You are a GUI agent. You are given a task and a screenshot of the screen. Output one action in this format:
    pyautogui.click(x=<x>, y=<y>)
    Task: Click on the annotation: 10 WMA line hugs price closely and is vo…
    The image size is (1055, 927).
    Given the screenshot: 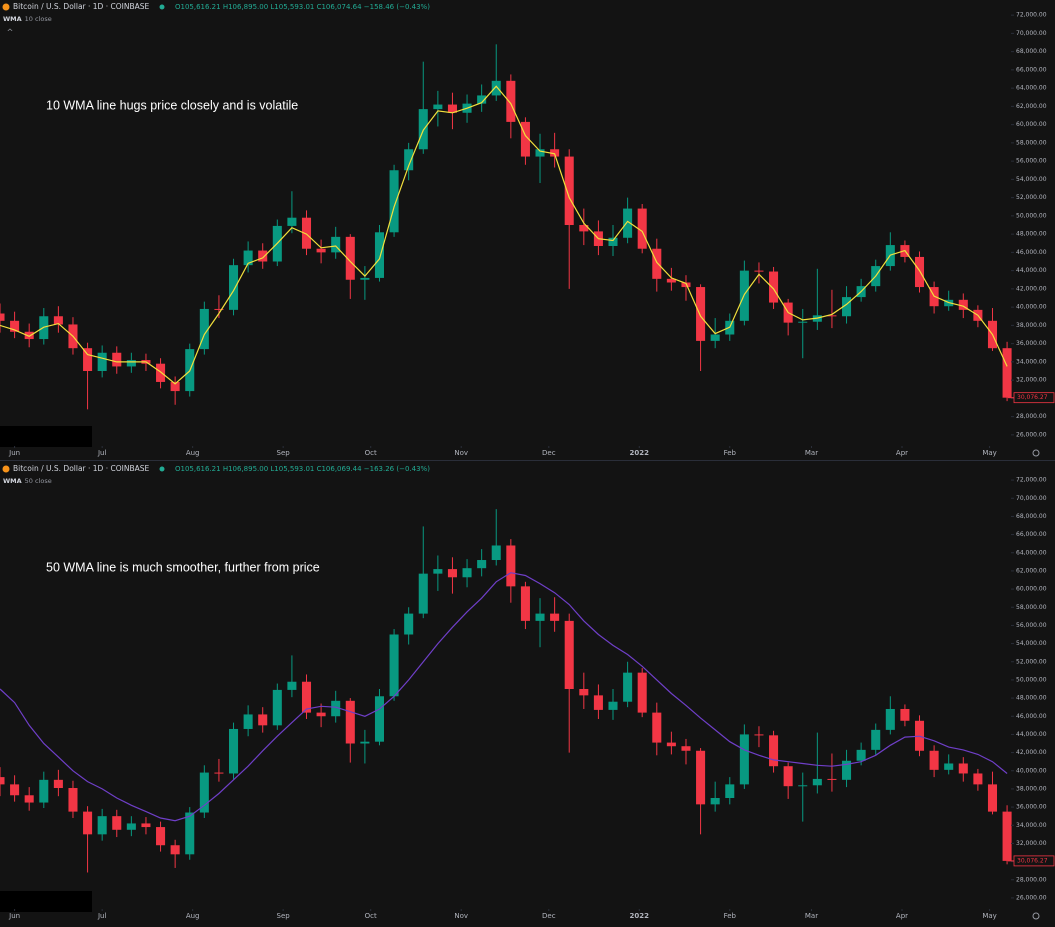 What is the action you would take?
    pyautogui.click(x=172, y=105)
    